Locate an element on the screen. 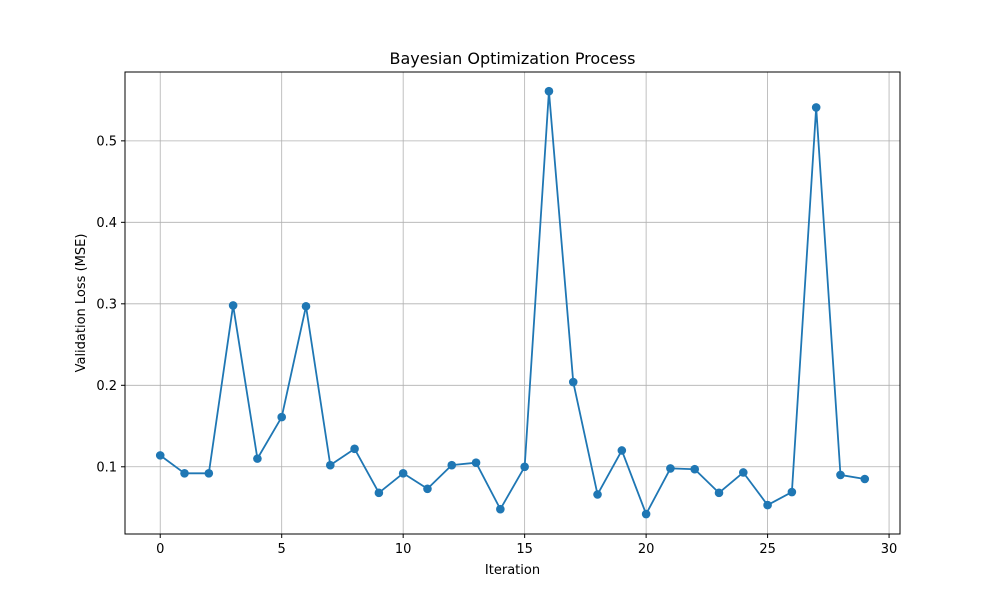 The image size is (1000, 600). y-tick-label: 0.5 is located at coordinates (106, 141).